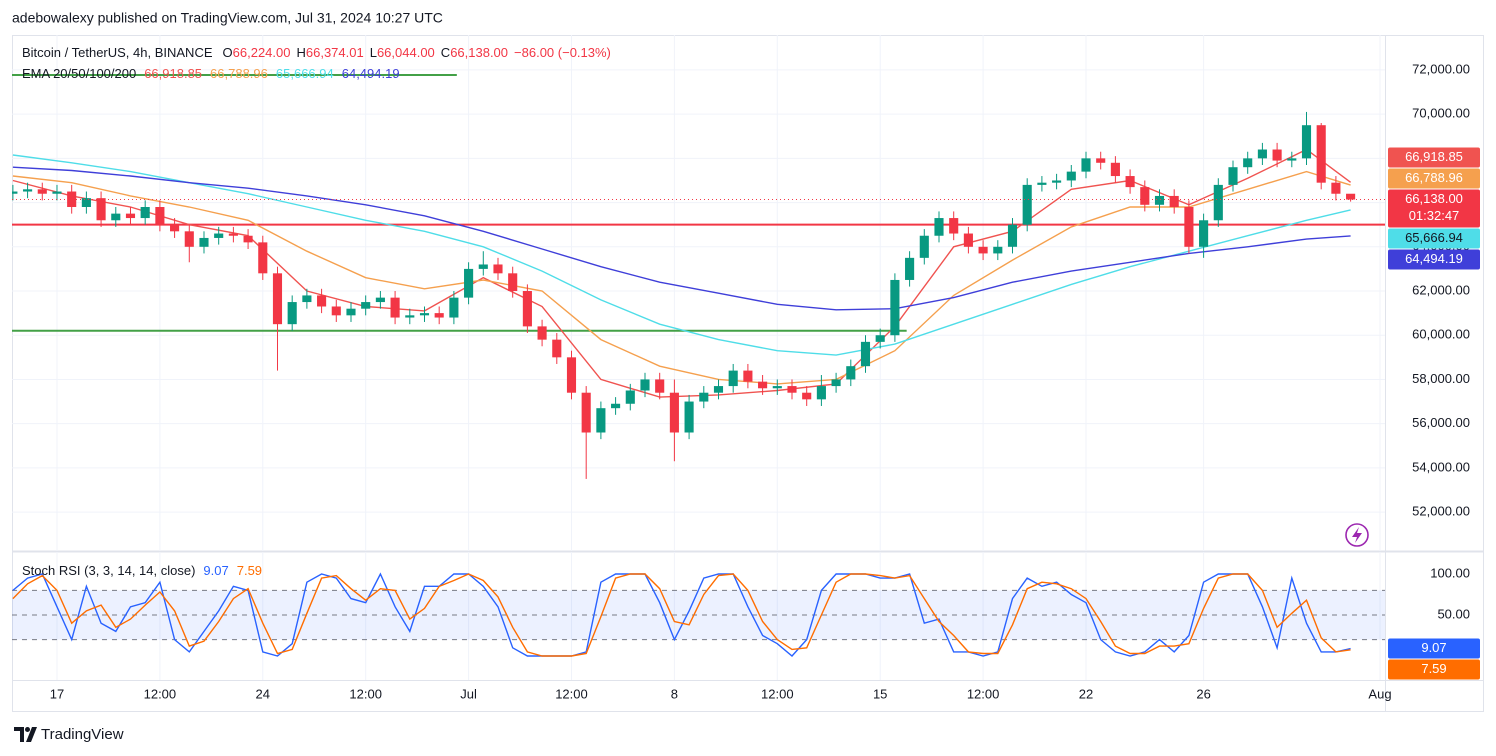 Image resolution: width=1496 pixels, height=756 pixels. Describe the element at coordinates (1441, 68) in the screenshot. I see `y-tick-label: 72,000.00` at that location.